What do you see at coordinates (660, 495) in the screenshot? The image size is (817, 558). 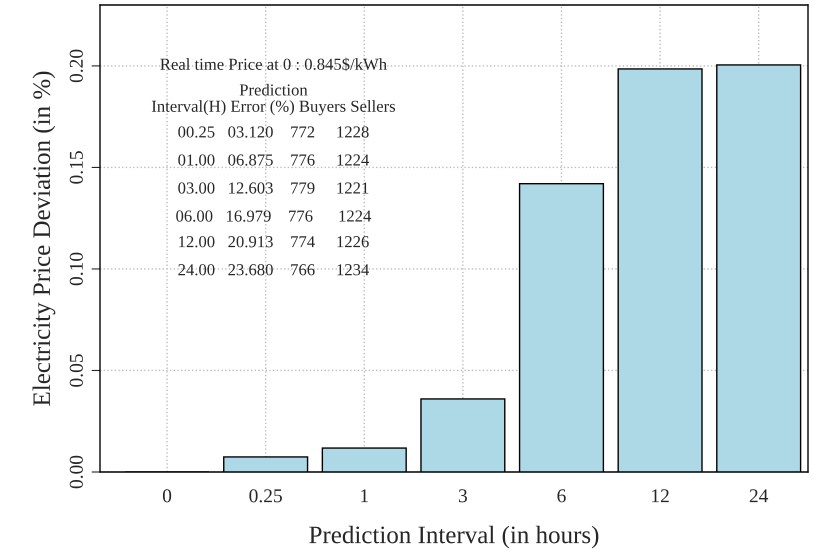 I see `x-tick-label: 12` at bounding box center [660, 495].